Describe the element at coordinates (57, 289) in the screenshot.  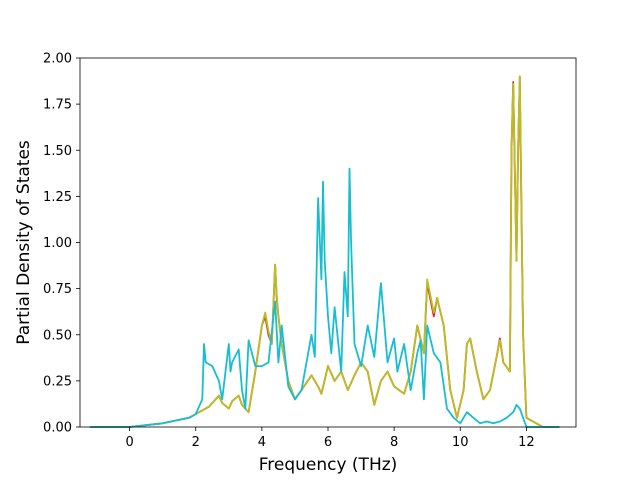
I see `y-tick-label: 0.75` at that location.